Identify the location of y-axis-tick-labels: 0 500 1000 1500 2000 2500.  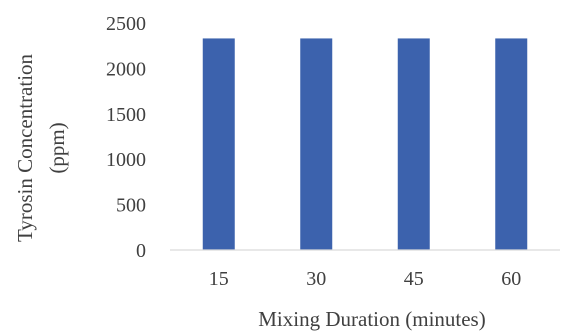
(126, 137).